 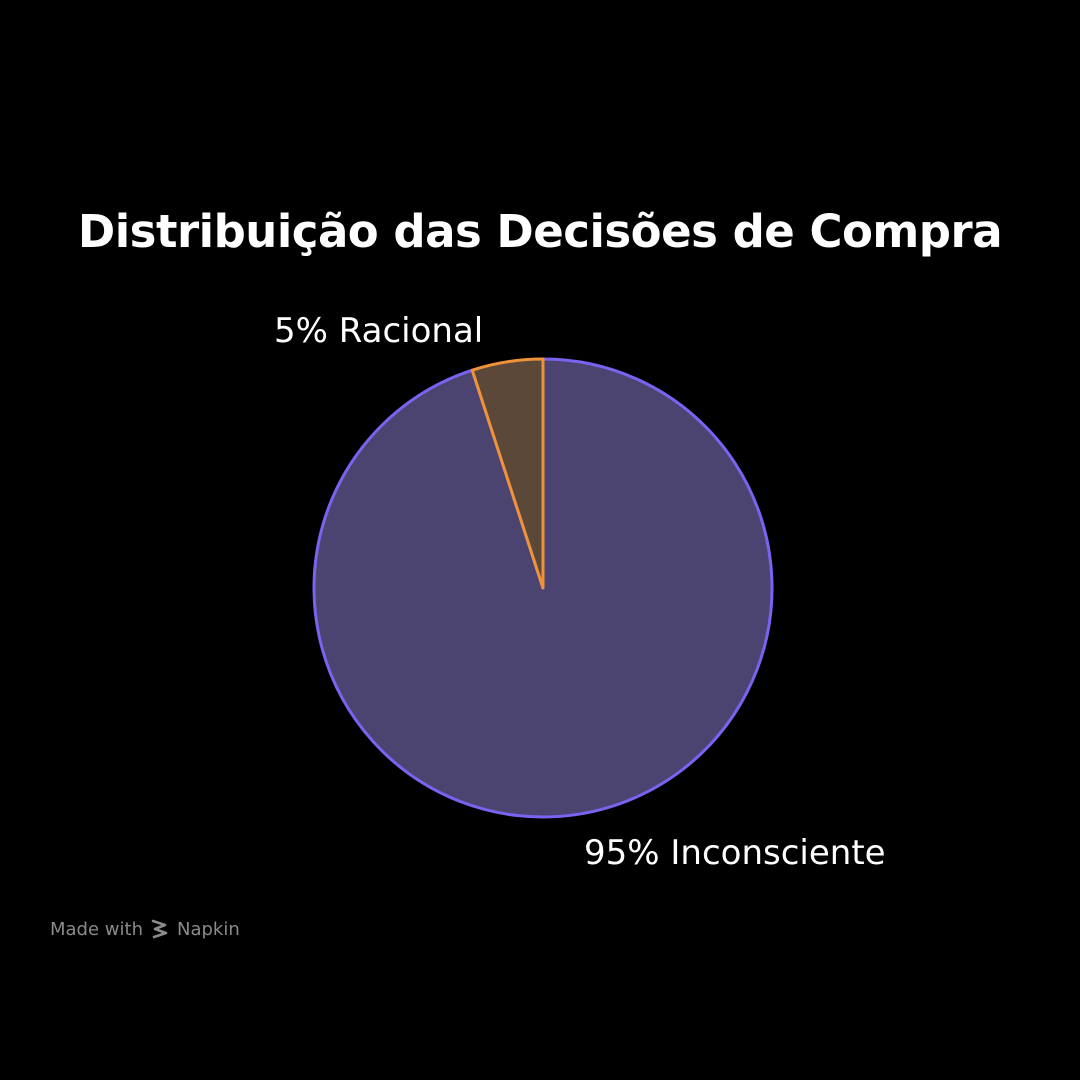 What do you see at coordinates (145, 929) in the screenshot?
I see `napkin-watermark: Made with Napkin` at bounding box center [145, 929].